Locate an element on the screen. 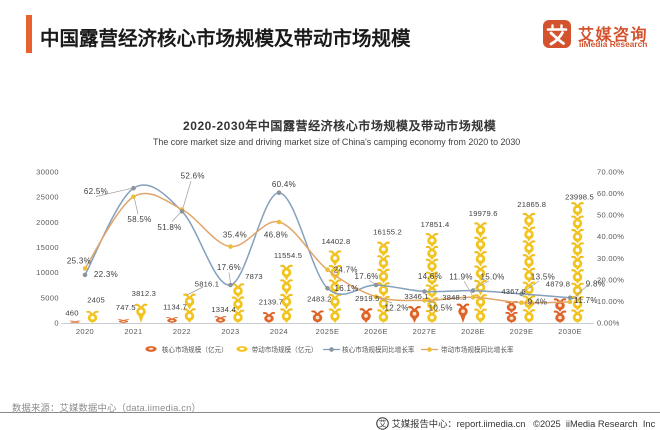 The image size is (660, 430). svg-text: 10000 is located at coordinates (47, 272).